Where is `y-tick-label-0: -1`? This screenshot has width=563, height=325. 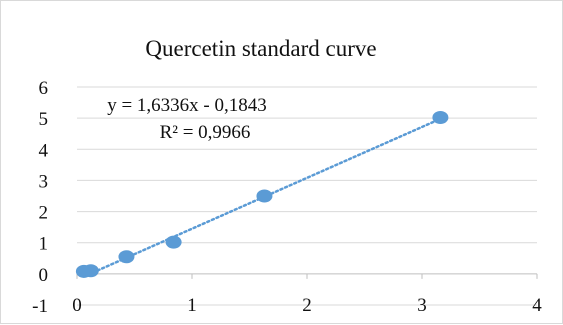
y-tick-label-0: -1 is located at coordinates (40, 306).